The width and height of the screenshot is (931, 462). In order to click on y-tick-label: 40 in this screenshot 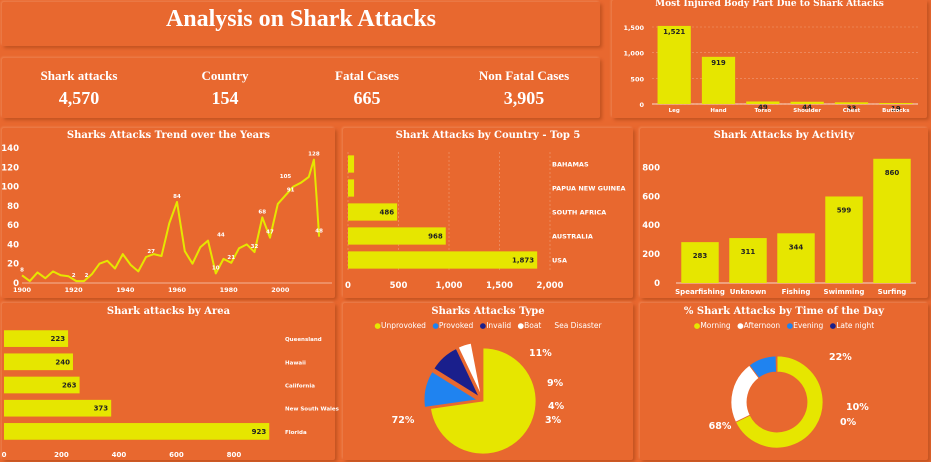, I will do `click(13, 245)`.